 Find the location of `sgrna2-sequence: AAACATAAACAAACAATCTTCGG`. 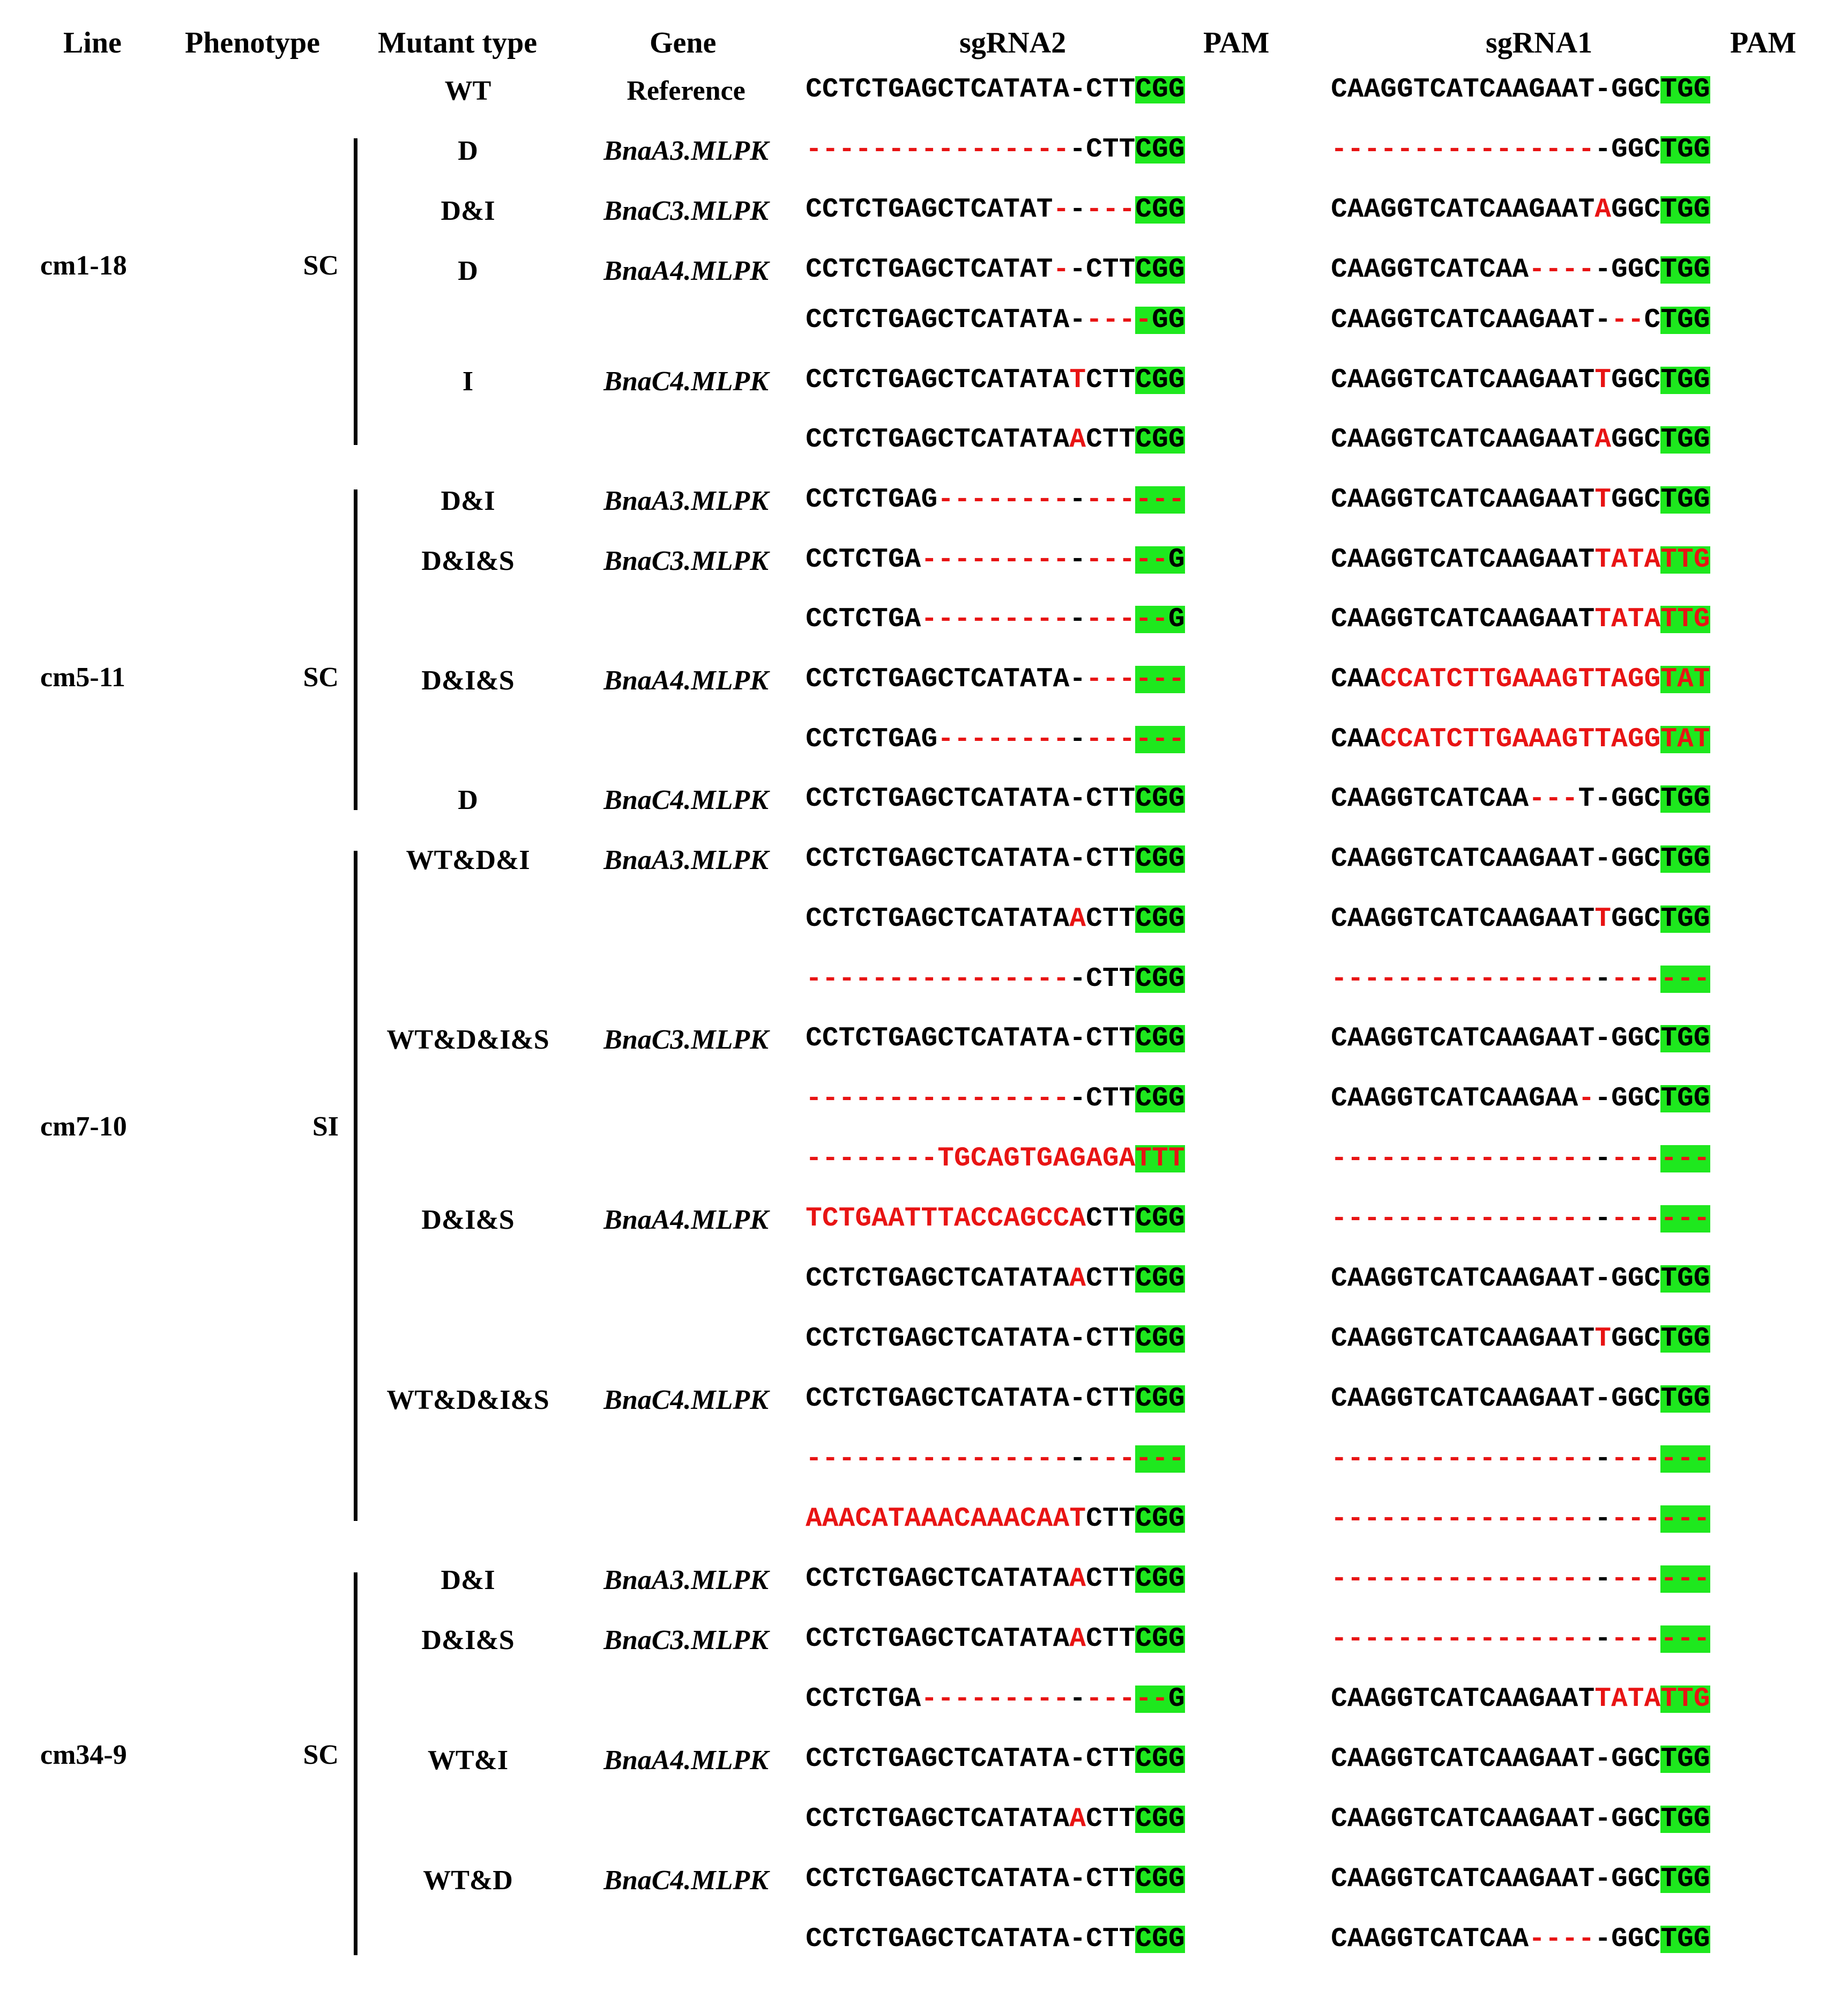

sgrna2-sequence: AAACATAAACAAACAATCTTCGG is located at coordinates (995, 1519).